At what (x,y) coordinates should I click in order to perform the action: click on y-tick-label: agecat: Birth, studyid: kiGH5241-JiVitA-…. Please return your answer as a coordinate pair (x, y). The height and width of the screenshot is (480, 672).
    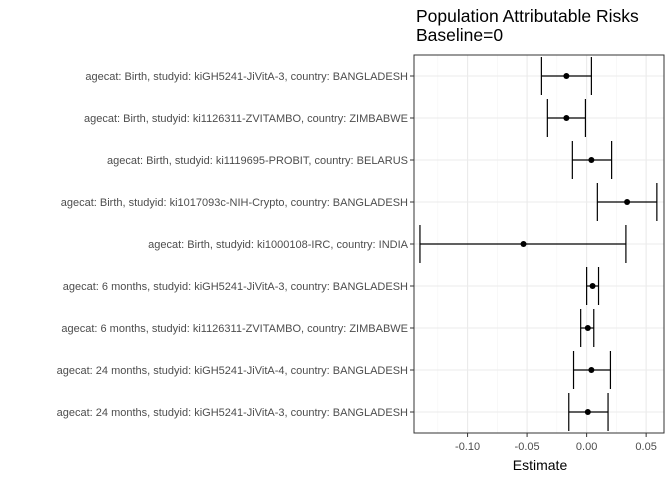
    Looking at the image, I should click on (246, 77).